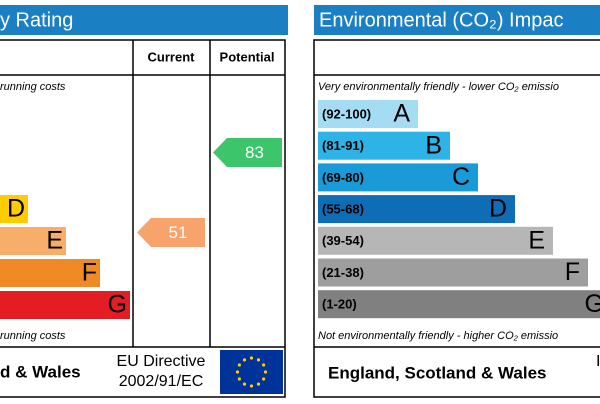 This screenshot has height=404, width=600. What do you see at coordinates (178, 232) in the screenshot?
I see `current-rating-value: 51` at bounding box center [178, 232].